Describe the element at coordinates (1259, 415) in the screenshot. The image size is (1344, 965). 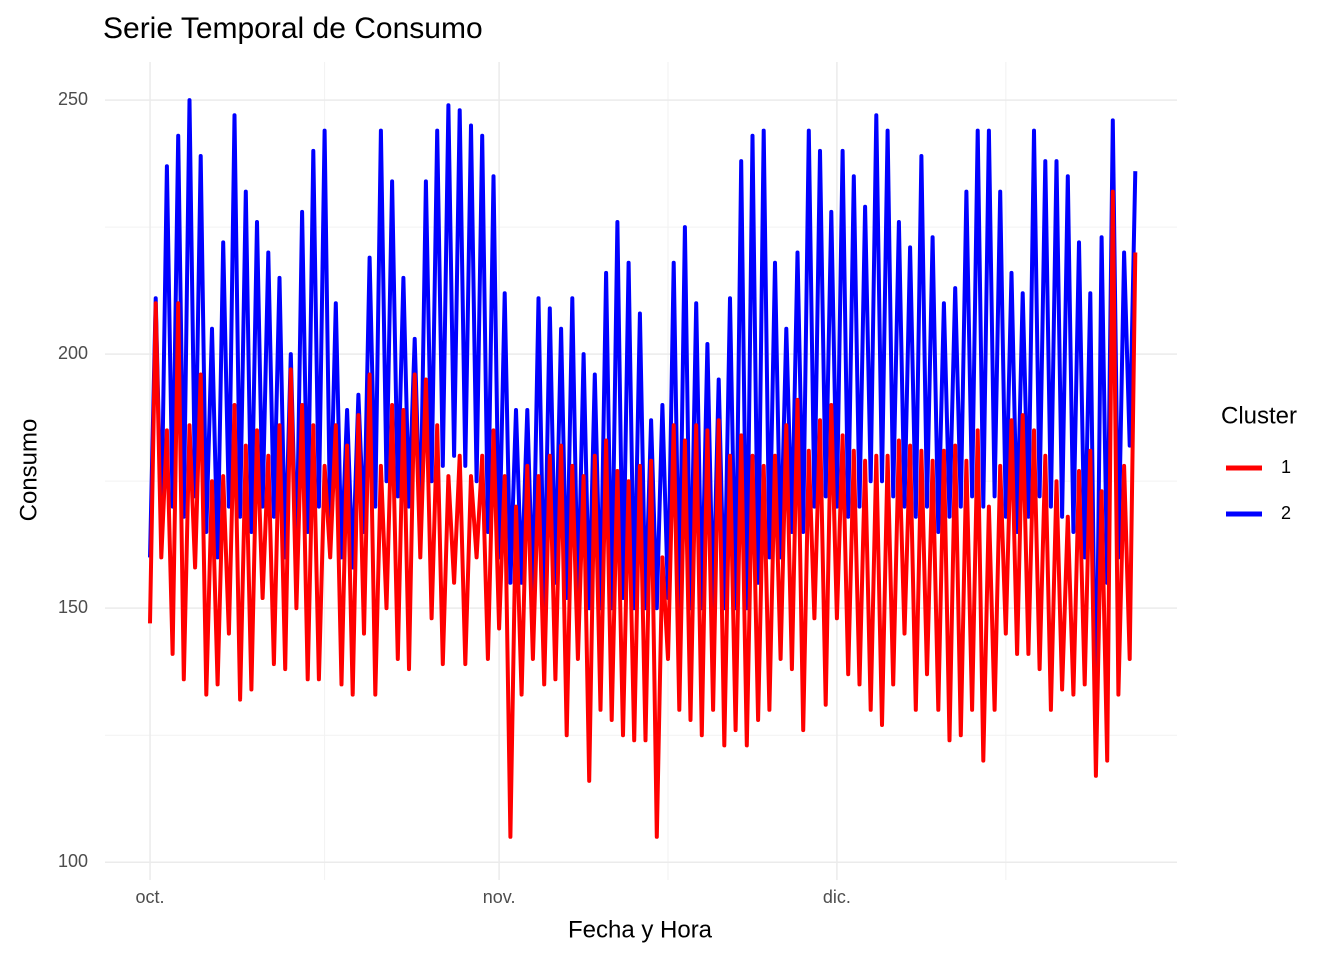
I see `legend-title: Cluster` at that location.